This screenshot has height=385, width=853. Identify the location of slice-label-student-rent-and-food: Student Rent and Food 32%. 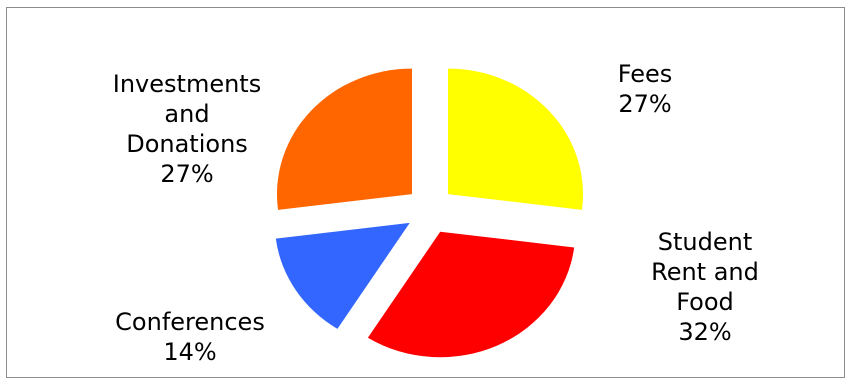
(705, 287).